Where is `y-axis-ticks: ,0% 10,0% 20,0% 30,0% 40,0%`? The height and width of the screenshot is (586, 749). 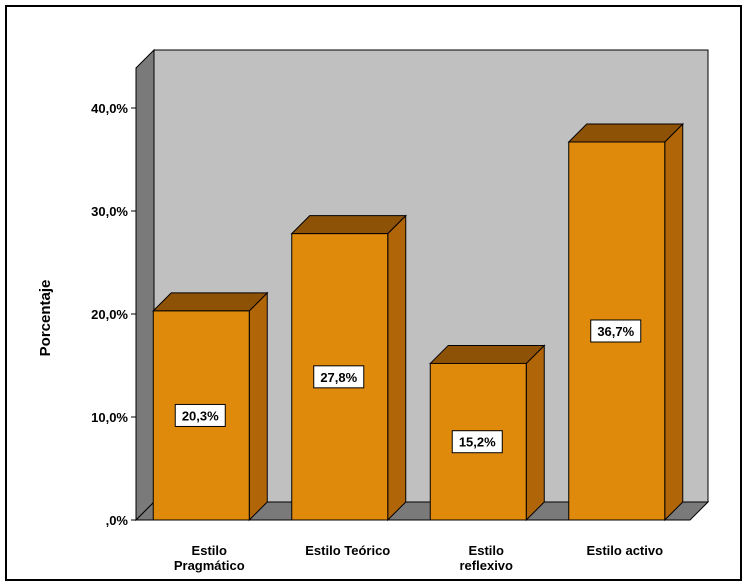
y-axis-ticks: ,0% 10,0% 20,0% 30,0% 40,0% is located at coordinates (113, 314).